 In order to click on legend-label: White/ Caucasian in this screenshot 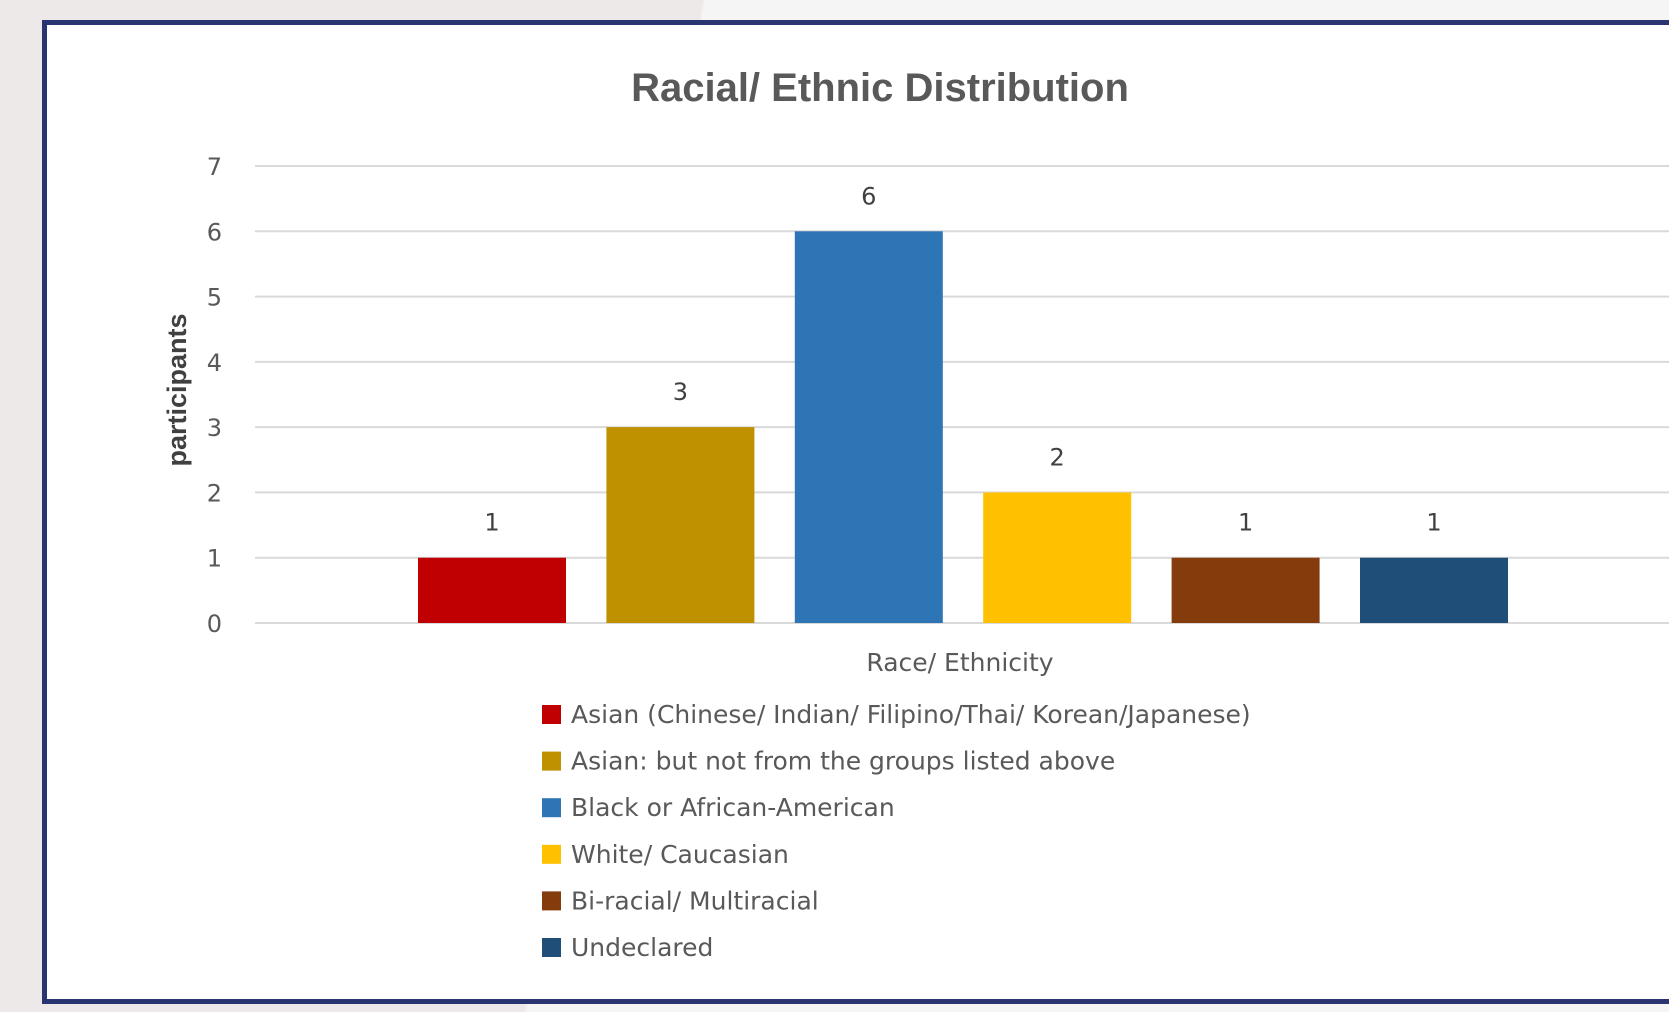, I will do `click(680, 854)`.